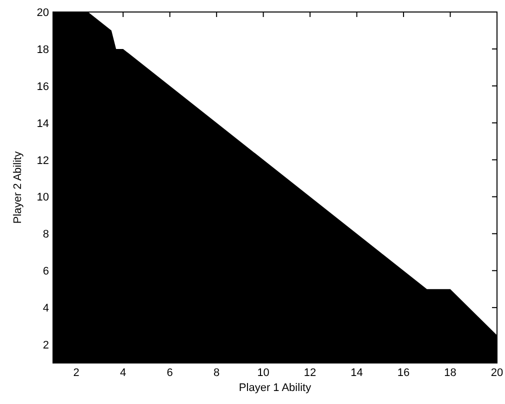 The image size is (505, 404). What do you see at coordinates (123, 373) in the screenshot?
I see `x-tick-label: 4` at bounding box center [123, 373].